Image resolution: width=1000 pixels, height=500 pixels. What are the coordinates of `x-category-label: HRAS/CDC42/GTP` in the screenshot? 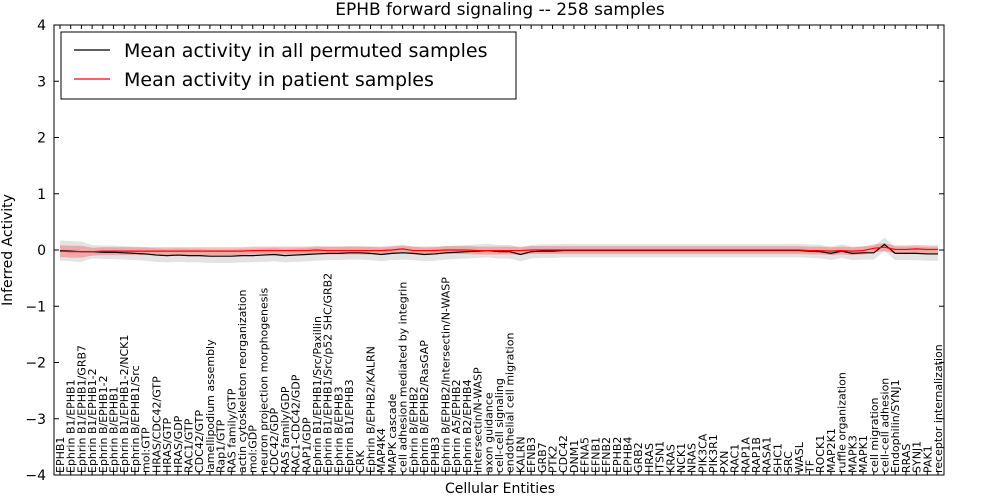 It's located at (156, 424).